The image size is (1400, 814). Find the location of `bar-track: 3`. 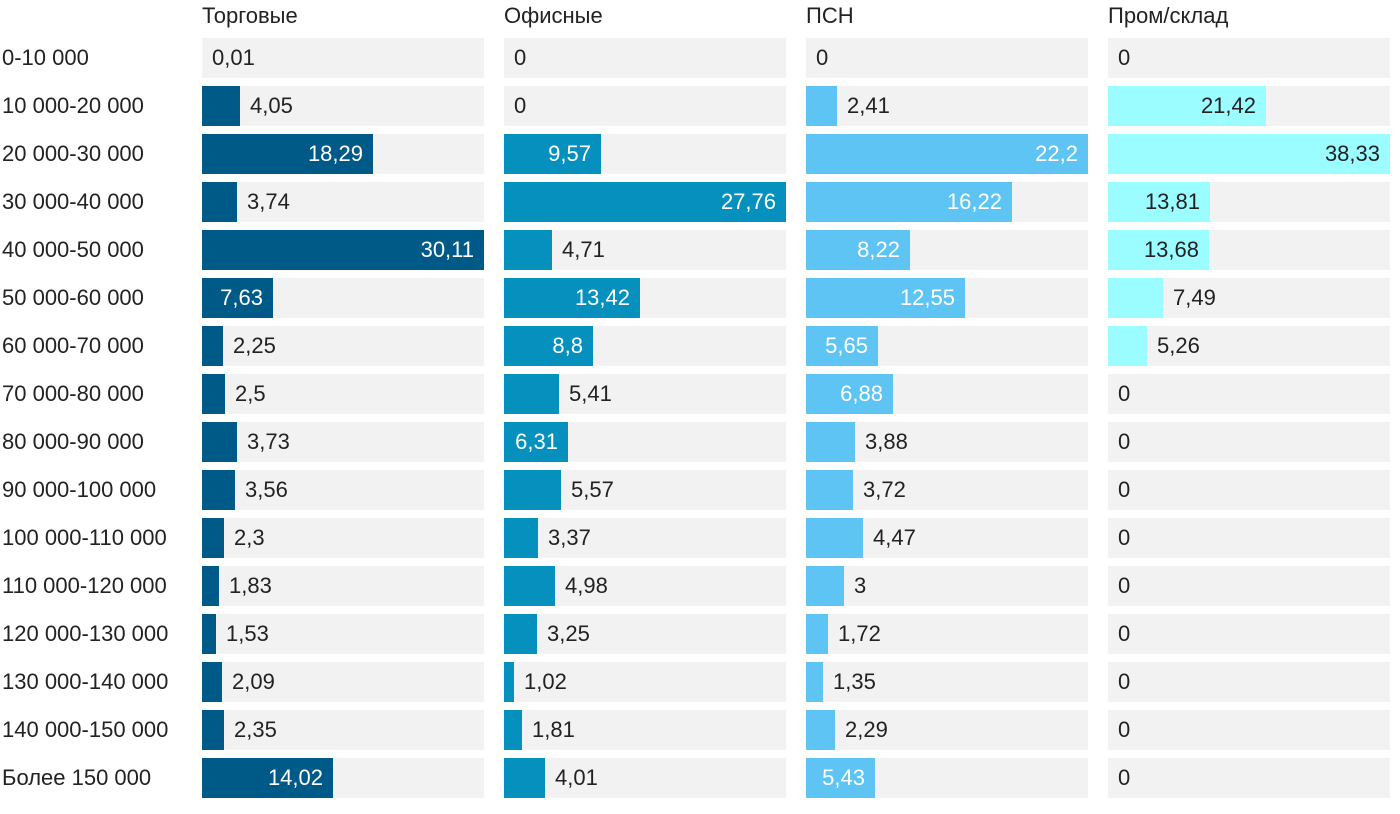

bar-track: 3 is located at coordinates (947, 586).